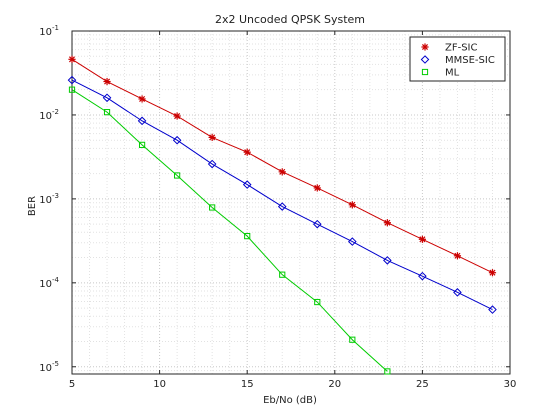  I want to click on x-axis-label: Eb/No (dB), so click(290, 400).